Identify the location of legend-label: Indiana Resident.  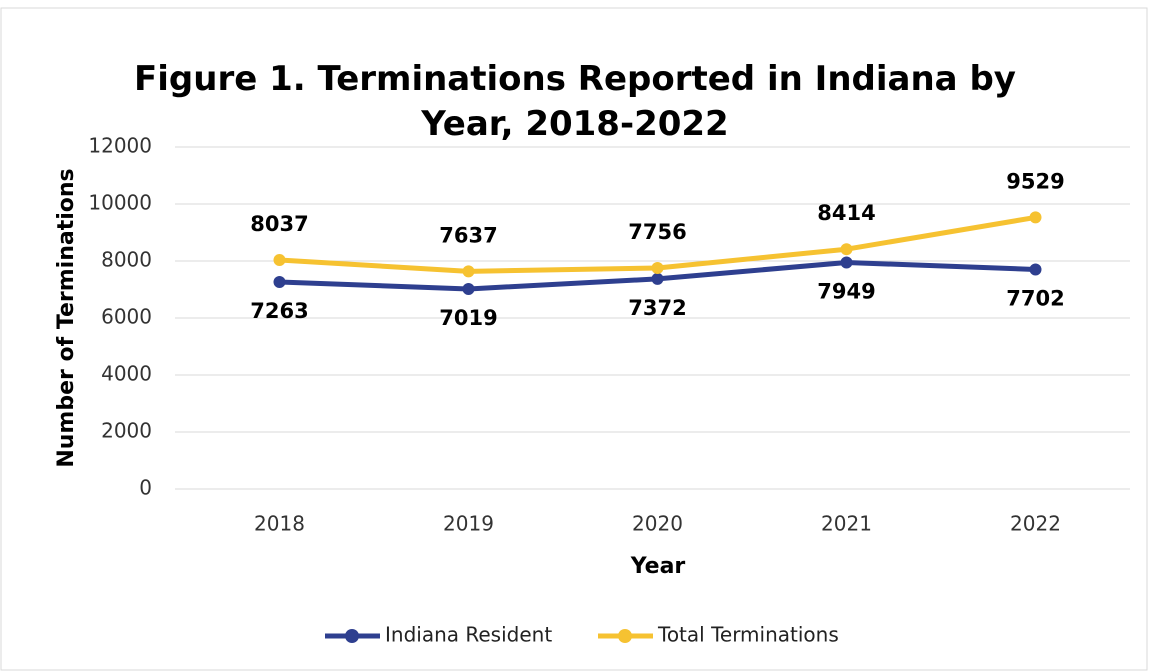
(468, 635).